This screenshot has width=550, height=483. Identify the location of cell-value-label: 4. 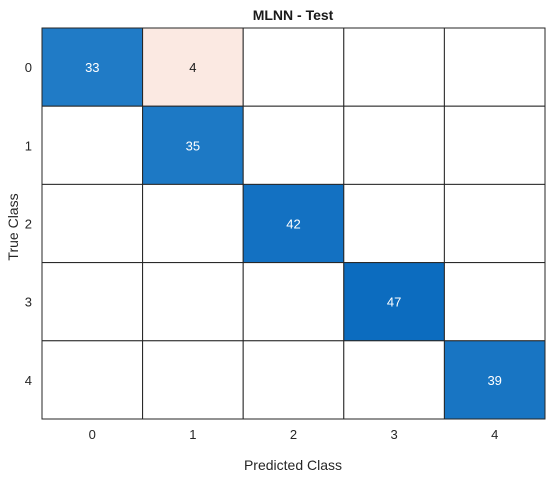
(192, 67).